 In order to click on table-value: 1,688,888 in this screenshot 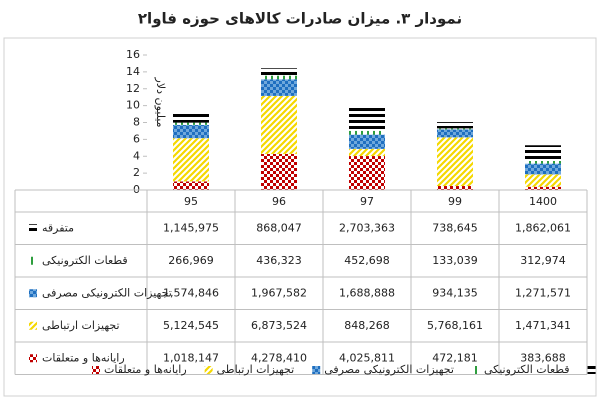, I will do `click(367, 292)`.